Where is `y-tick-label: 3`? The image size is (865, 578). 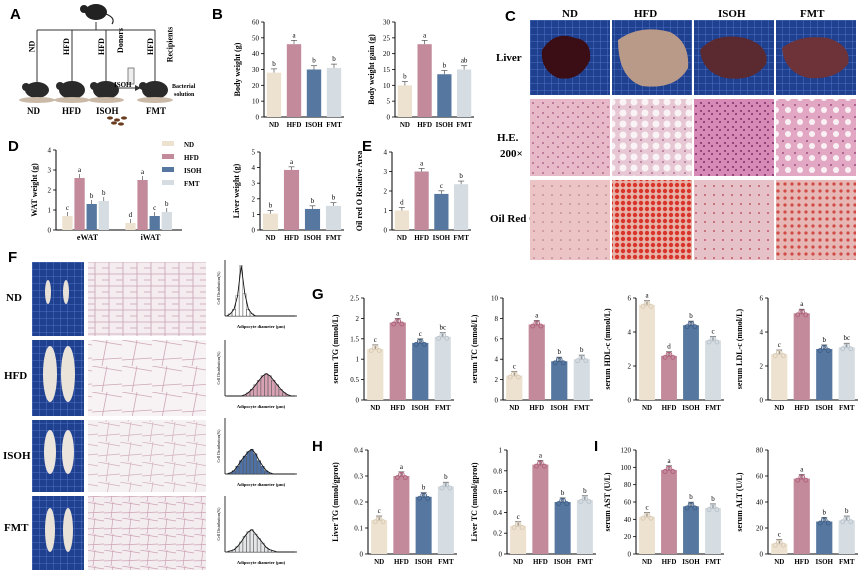 y-tick-label: 3 is located at coordinates (386, 172).